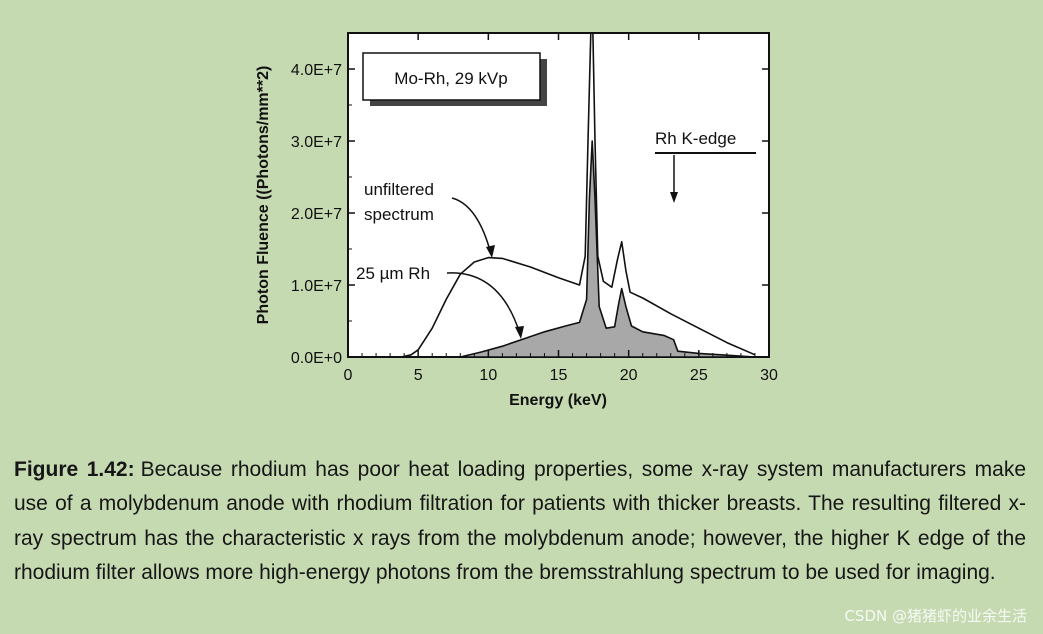  Describe the element at coordinates (490, 251) in the screenshot. I see `unfiltered-arrowhead` at that location.